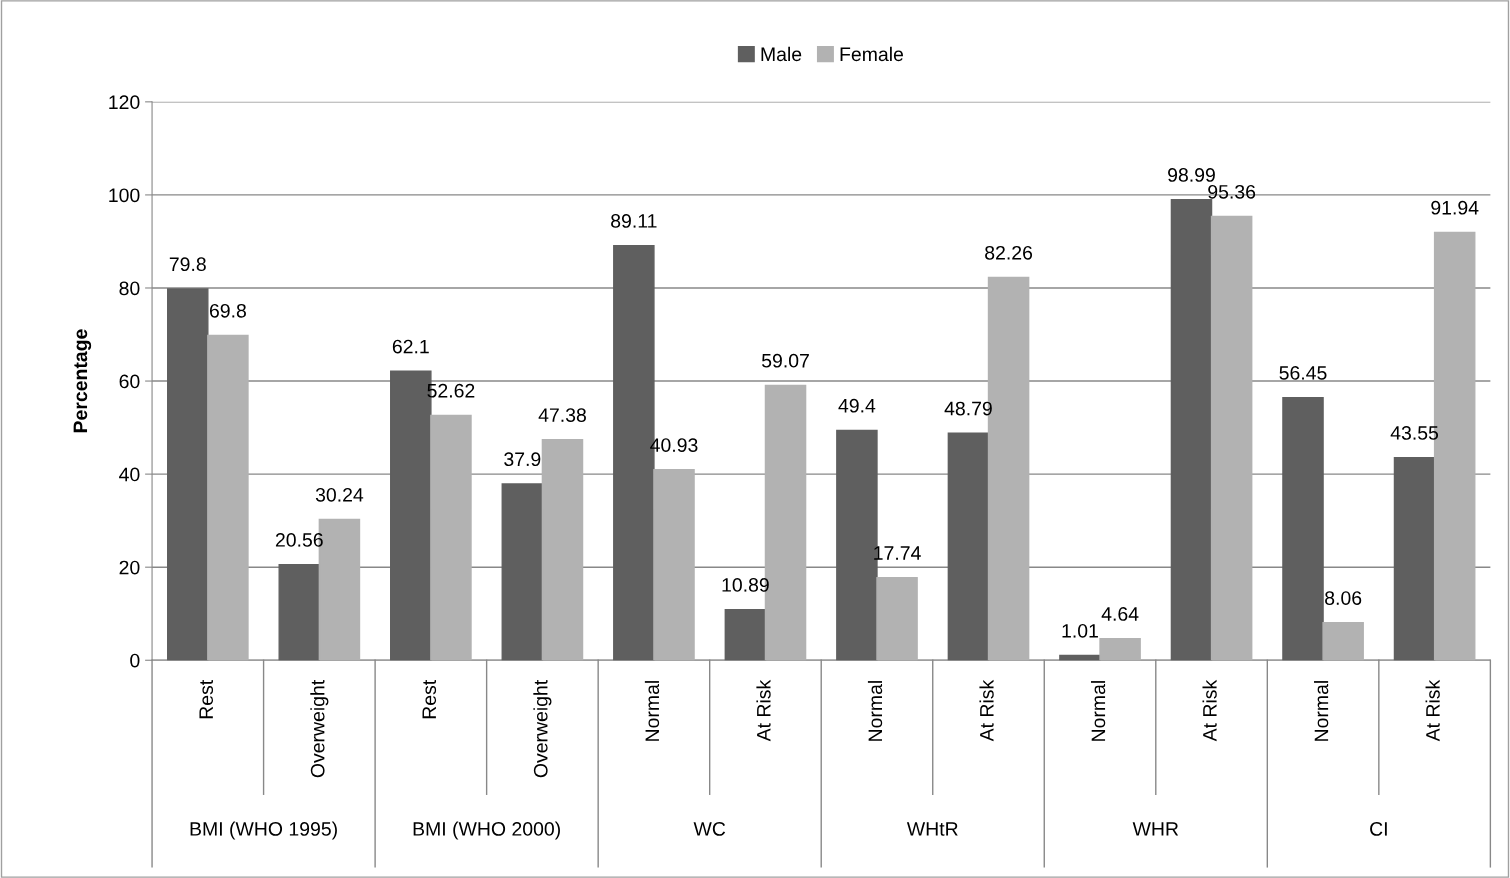 The height and width of the screenshot is (878, 1510). Describe the element at coordinates (1080, 630) in the screenshot. I see `data-label: 1.01` at that location.